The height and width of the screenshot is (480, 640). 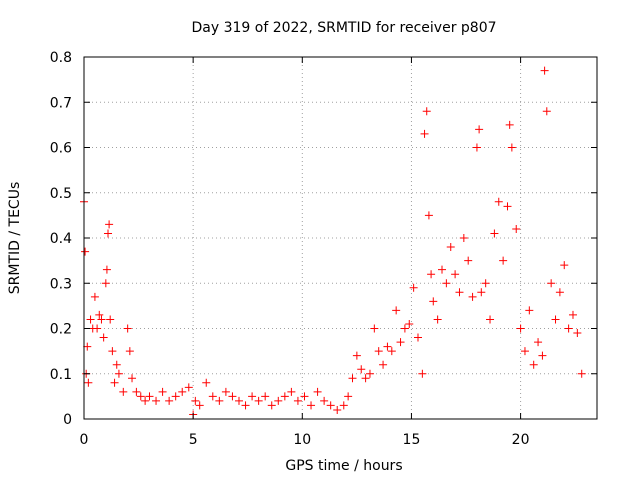 I want to click on y-tick-label: 0.8, so click(x=61, y=58).